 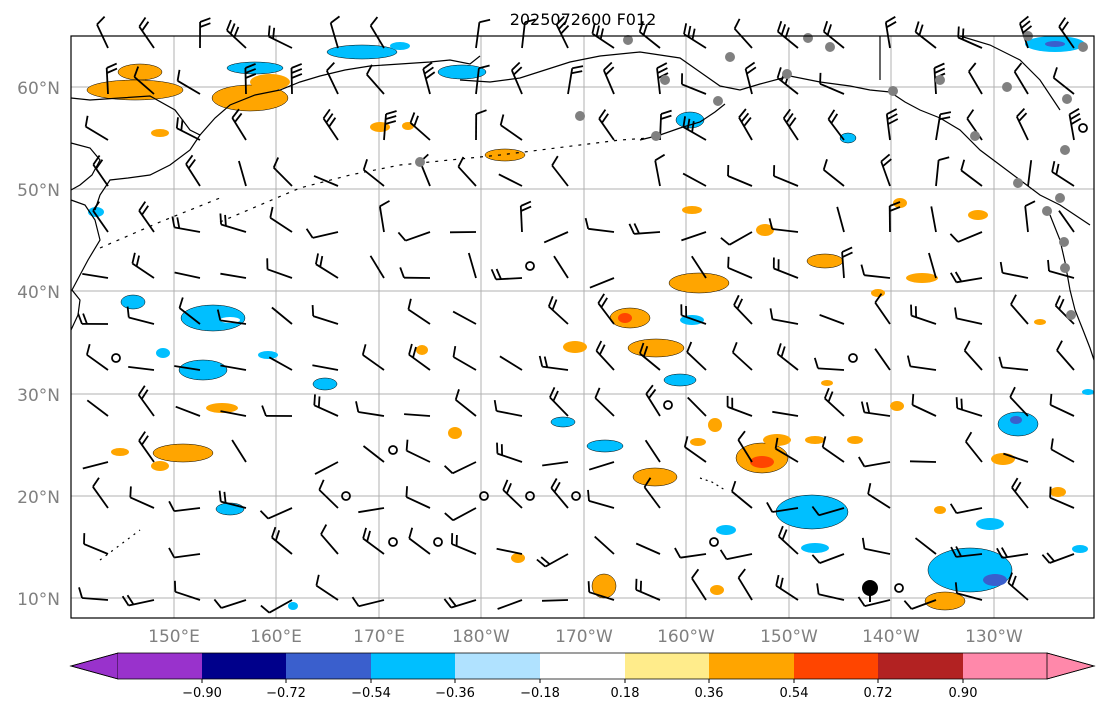 I want to click on lat-label-20: 20°N, so click(x=38, y=498).